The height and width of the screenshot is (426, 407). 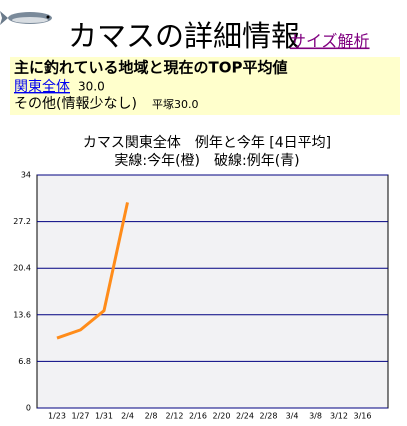 What do you see at coordinates (206, 161) in the screenshot?
I see `chart-subtitle: 実線:今年(橙) 破線:例年(青)` at bounding box center [206, 161].